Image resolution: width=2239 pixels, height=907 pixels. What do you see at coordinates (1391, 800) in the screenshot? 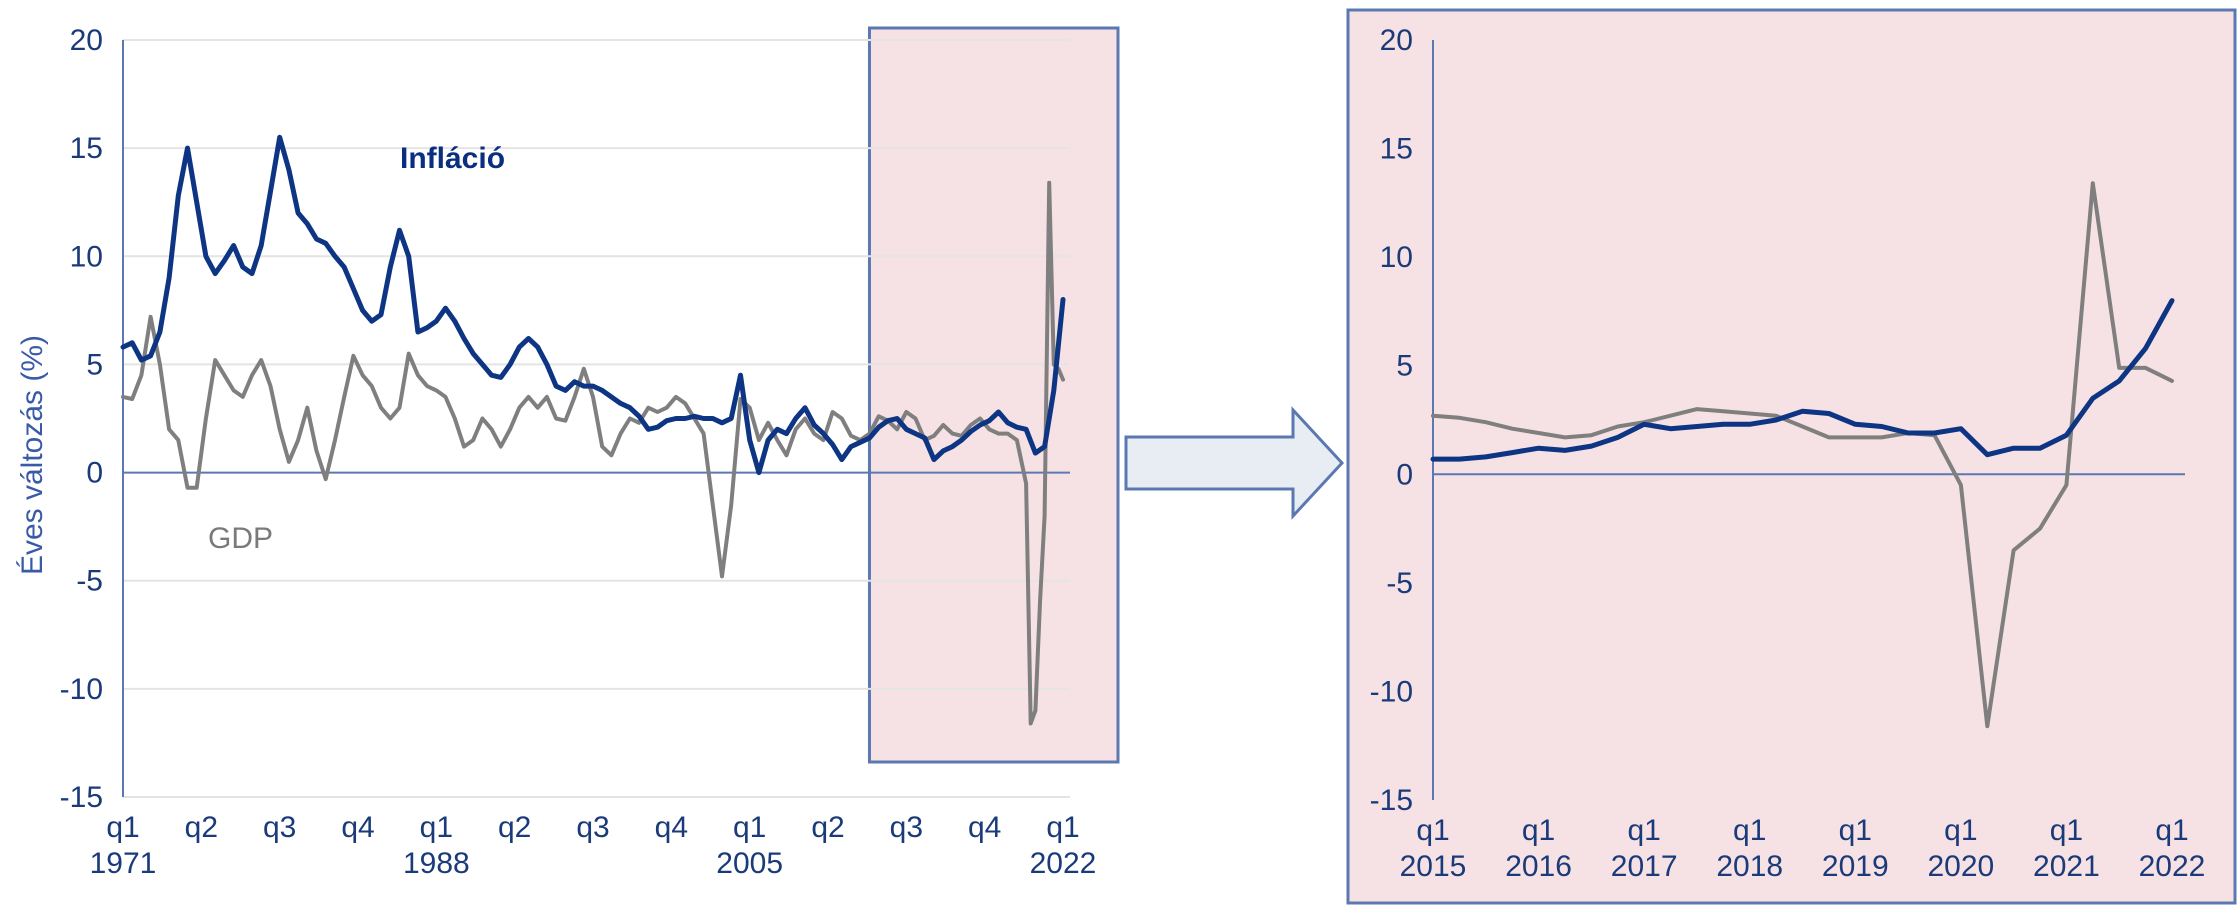
I see `right-y-tick-label: -15` at bounding box center [1391, 800].